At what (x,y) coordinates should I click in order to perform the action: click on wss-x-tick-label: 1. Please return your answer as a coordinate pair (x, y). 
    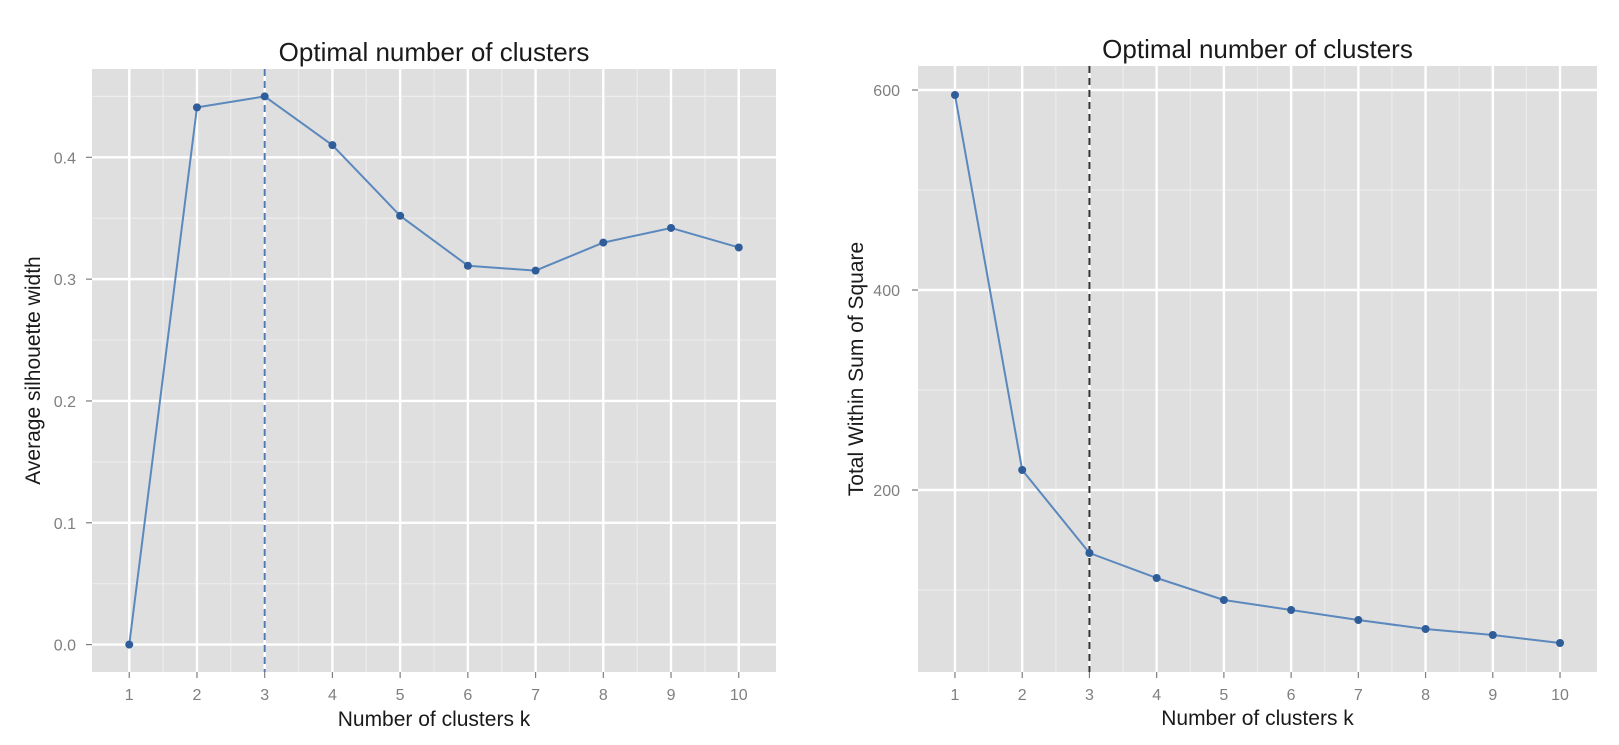
    Looking at the image, I should click on (955, 695).